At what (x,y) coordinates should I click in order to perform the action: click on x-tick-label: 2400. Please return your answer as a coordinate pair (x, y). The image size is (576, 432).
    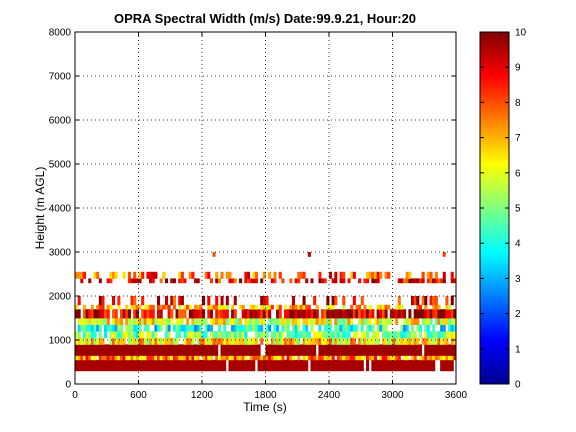
    Looking at the image, I should click on (329, 395).